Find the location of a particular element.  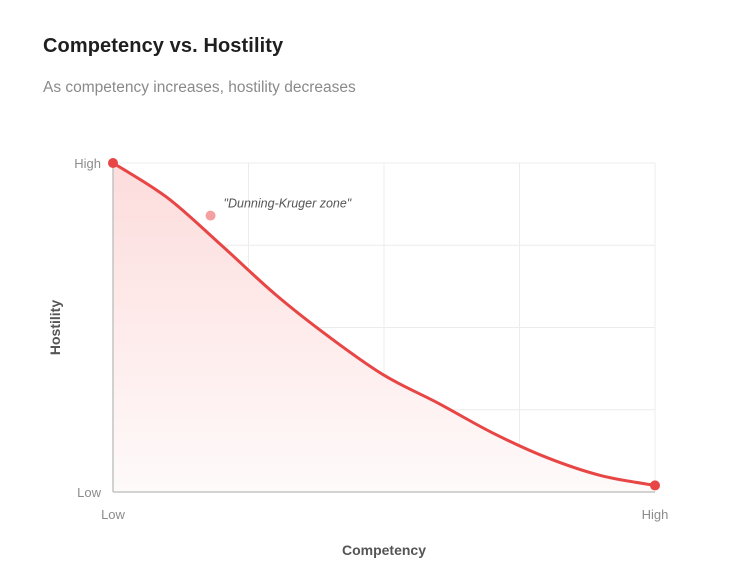

y-tick-label: Low is located at coordinates (89, 492).